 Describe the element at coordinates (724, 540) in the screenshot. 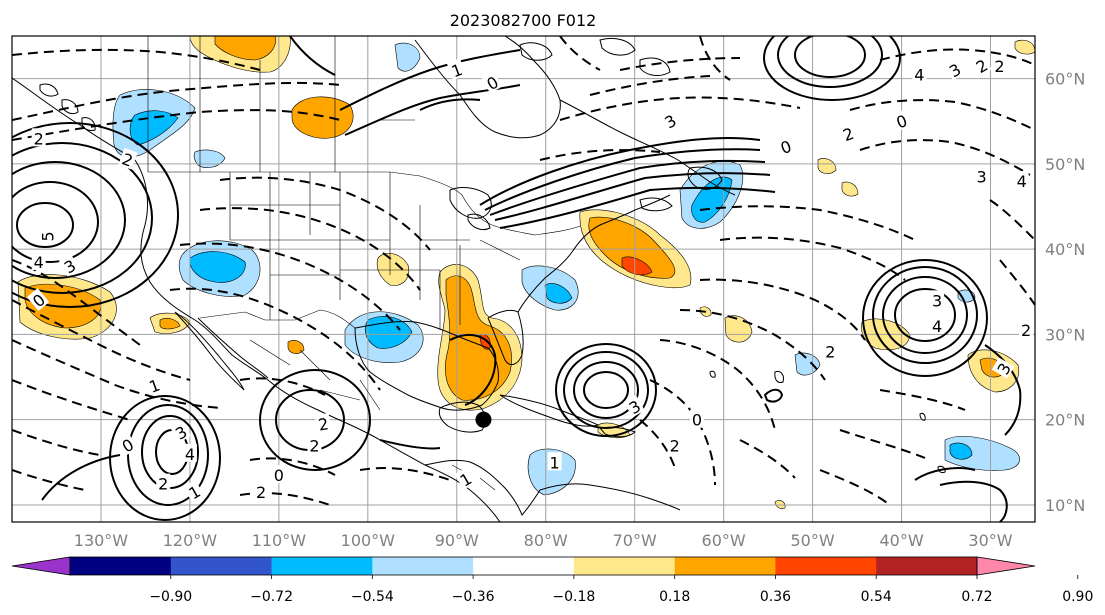

I see `lon-label: 60°W` at that location.